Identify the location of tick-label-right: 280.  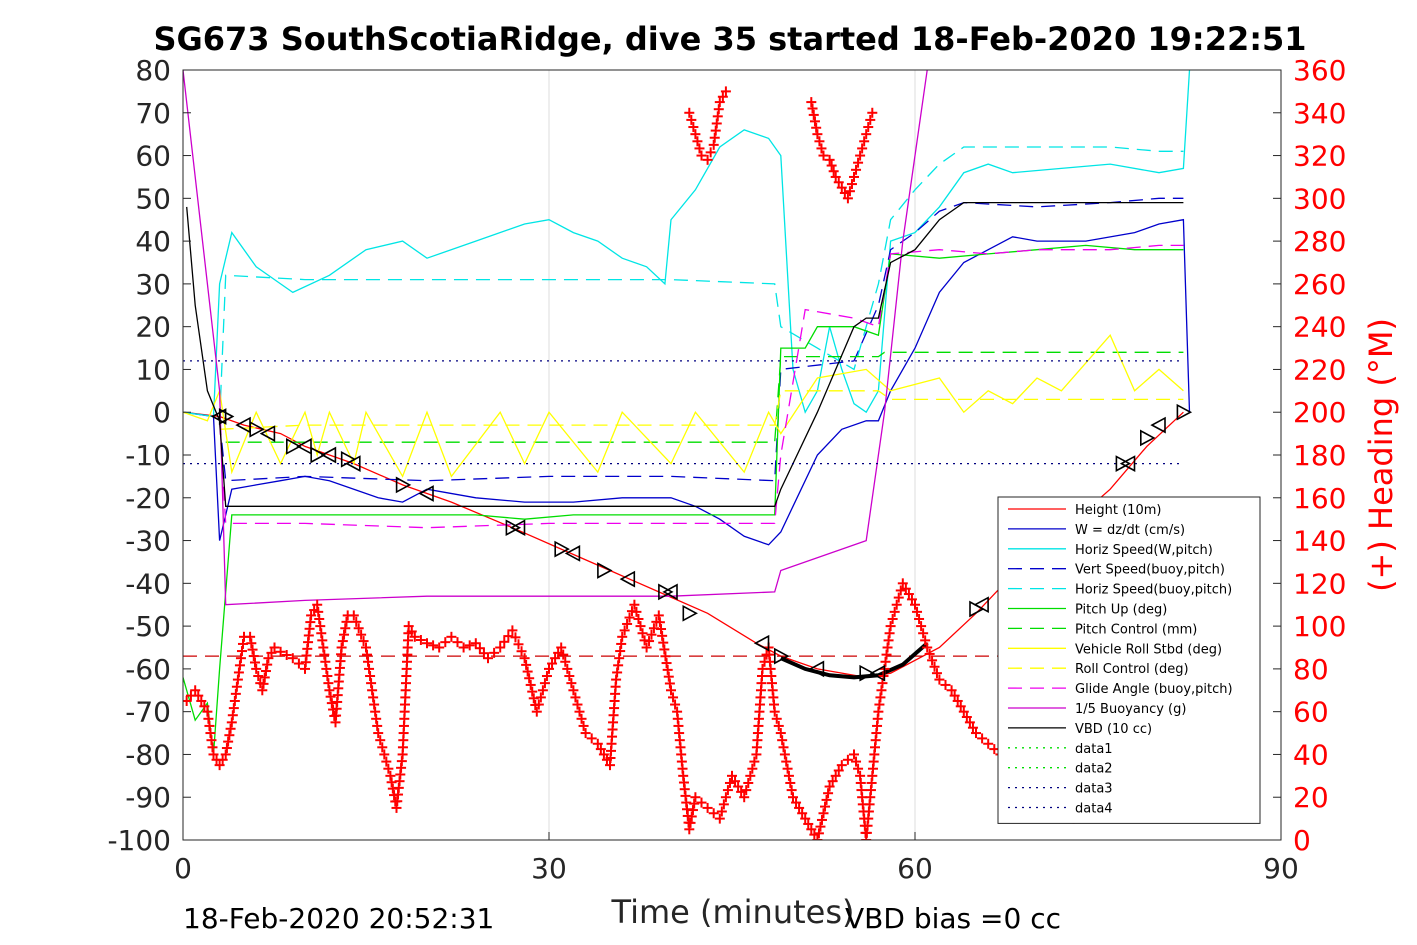
(1319, 241).